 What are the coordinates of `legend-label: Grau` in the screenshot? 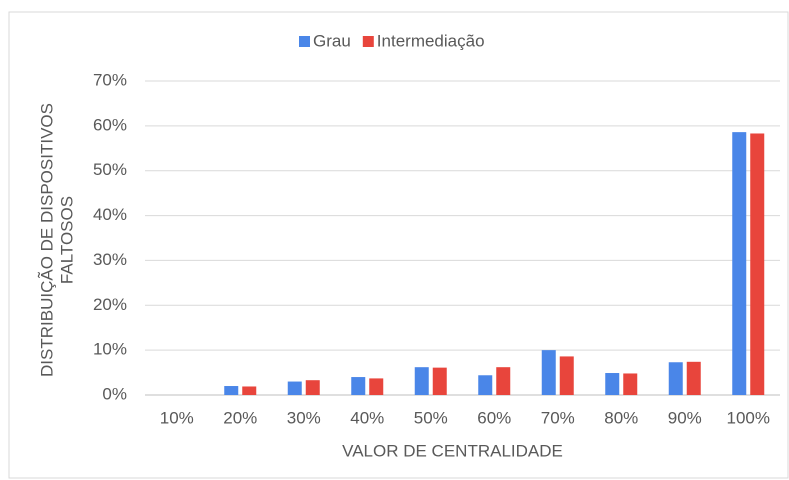 It's located at (332, 40).